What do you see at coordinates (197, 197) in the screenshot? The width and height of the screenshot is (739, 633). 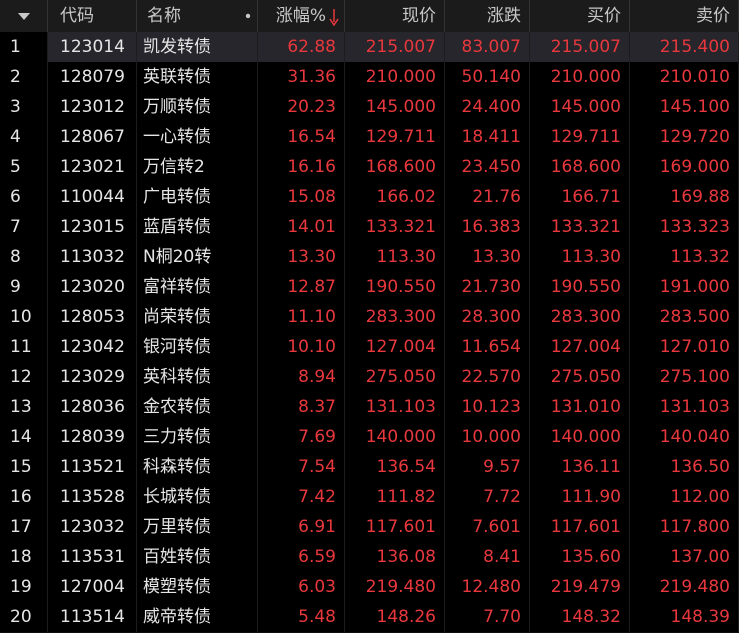 I see `bond-name: 广电转债` at bounding box center [197, 197].